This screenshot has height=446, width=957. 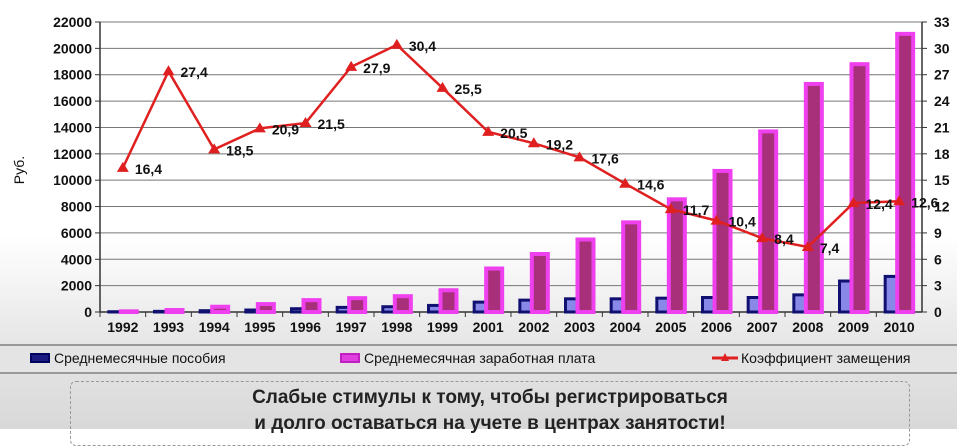 What do you see at coordinates (72, 154) in the screenshot?
I see `y-tick-label: 12000` at bounding box center [72, 154].